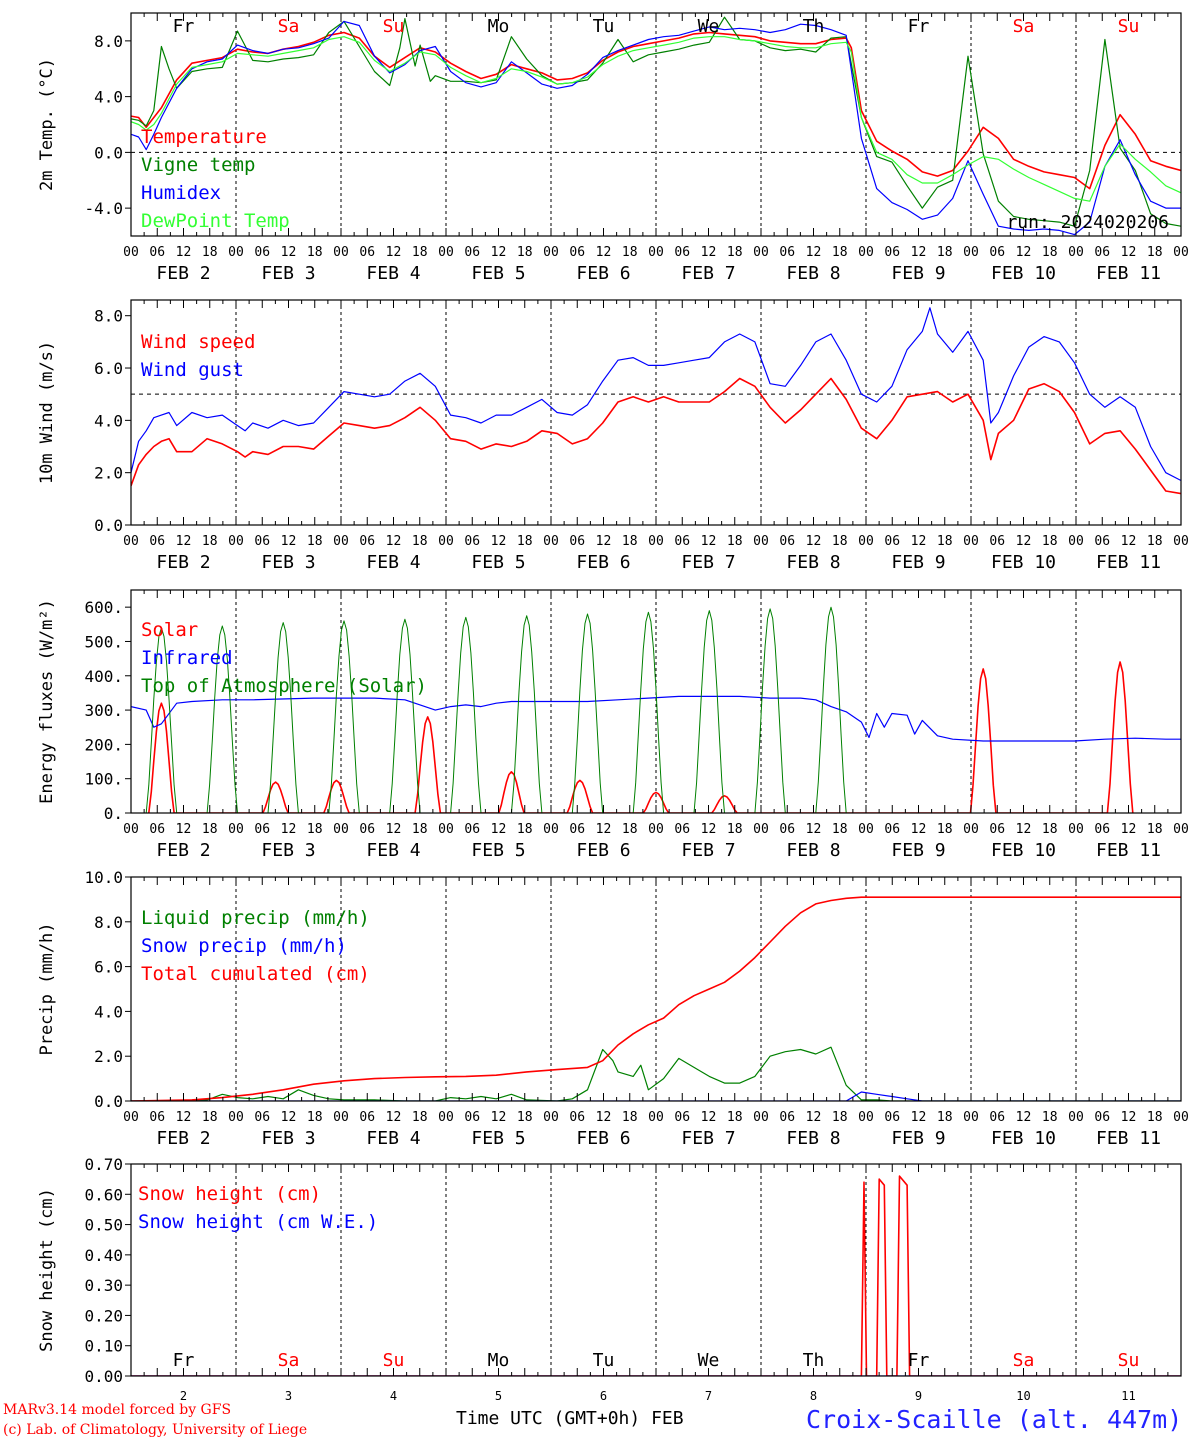 This screenshot has width=1194, height=1440. I want to click on series-line-wind-speed, so click(656, 436).